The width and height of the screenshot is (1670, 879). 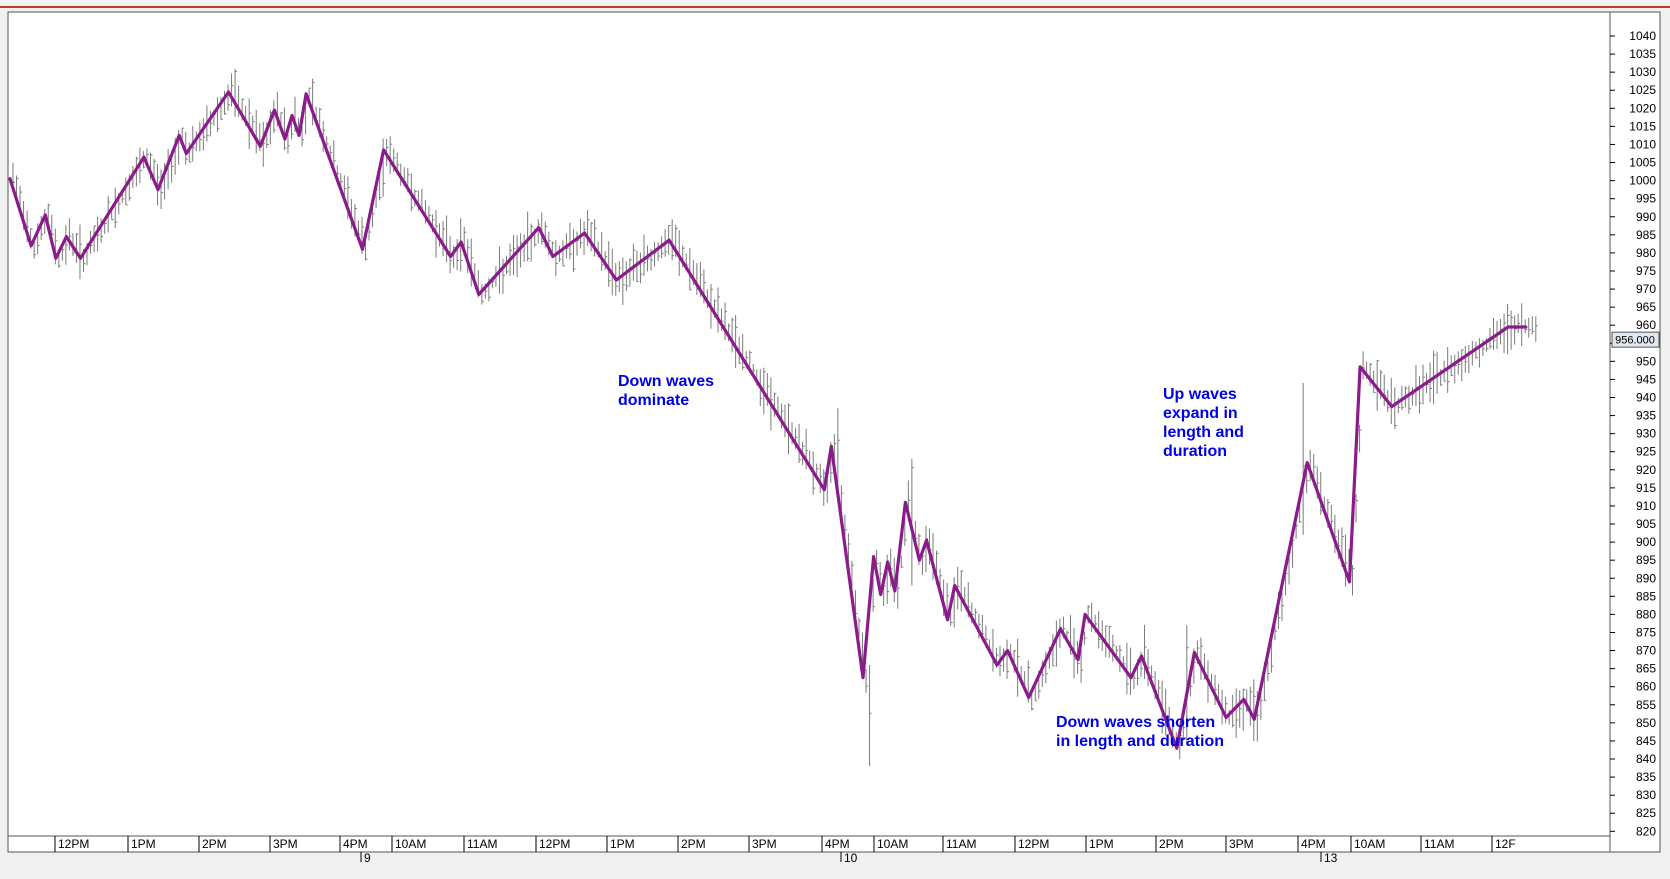 I want to click on y-tick-label: 1005, so click(x=1642, y=163).